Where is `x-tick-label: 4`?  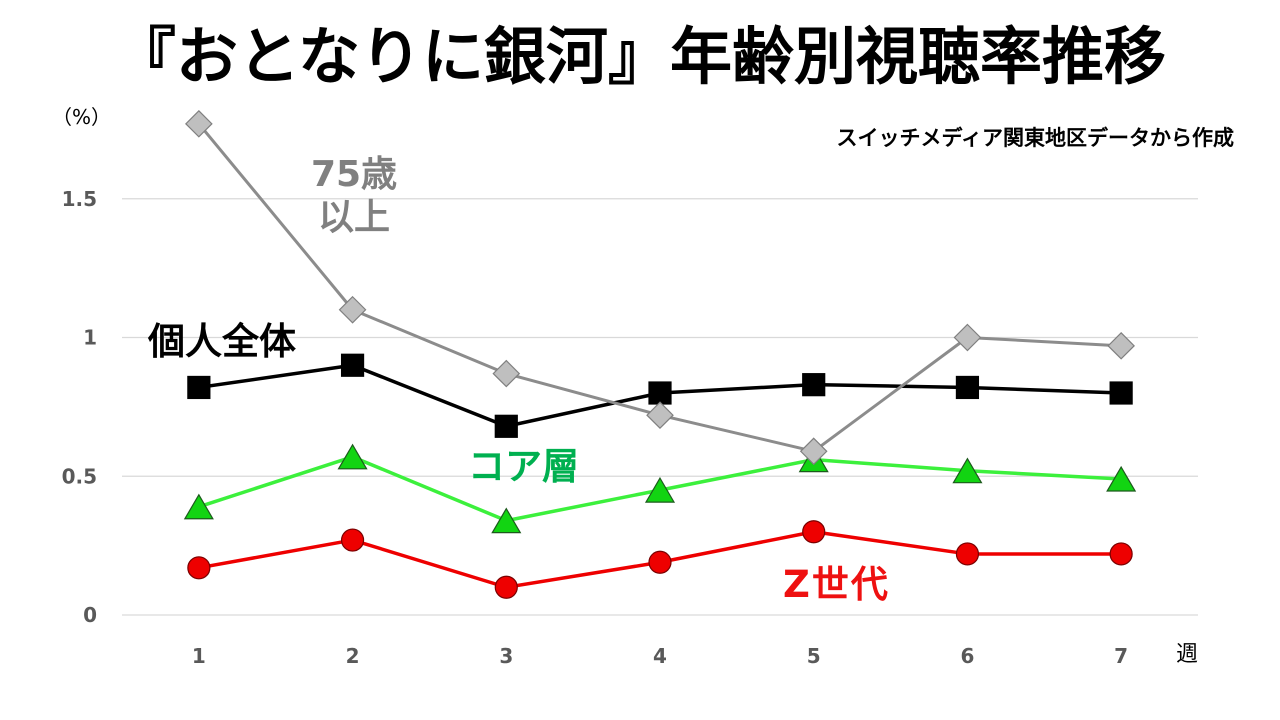
x-tick-label: 4 is located at coordinates (660, 656).